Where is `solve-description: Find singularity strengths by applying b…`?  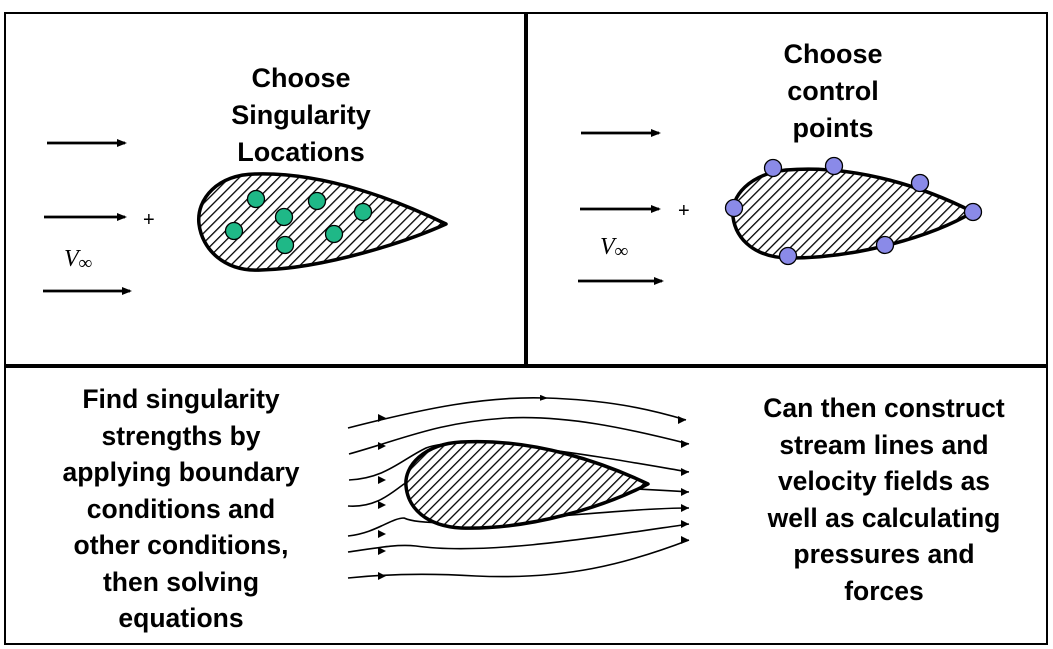
solve-description: Find singularity strengths by applying b… is located at coordinates (181, 509).